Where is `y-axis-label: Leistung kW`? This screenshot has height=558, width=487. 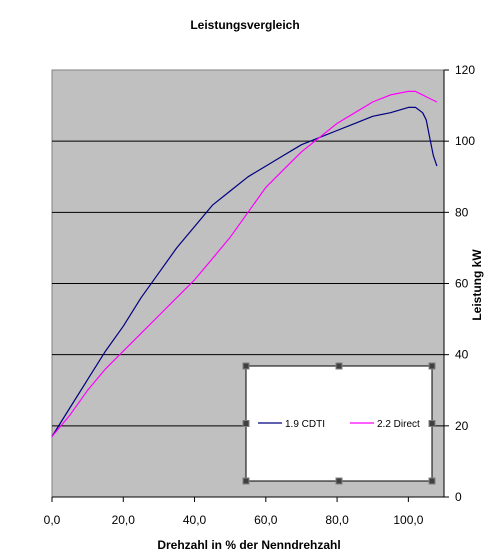 y-axis-label: Leistung kW is located at coordinates (477, 285).